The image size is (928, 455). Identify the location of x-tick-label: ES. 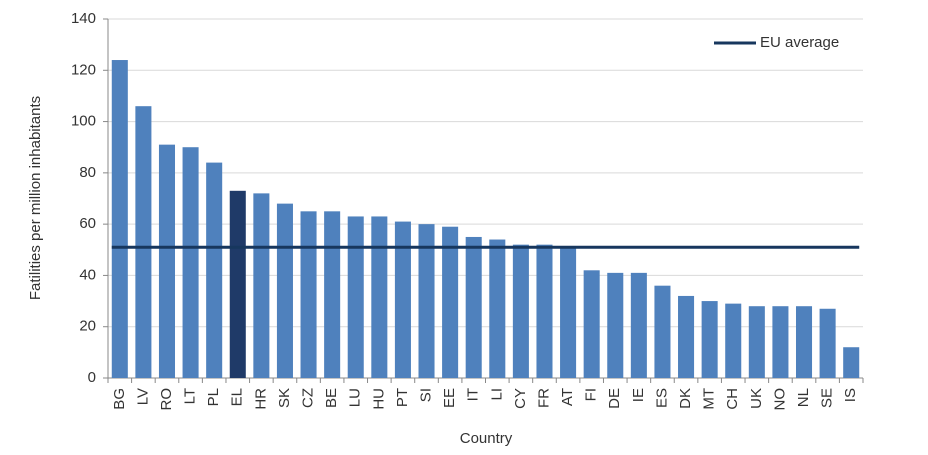
(661, 398).